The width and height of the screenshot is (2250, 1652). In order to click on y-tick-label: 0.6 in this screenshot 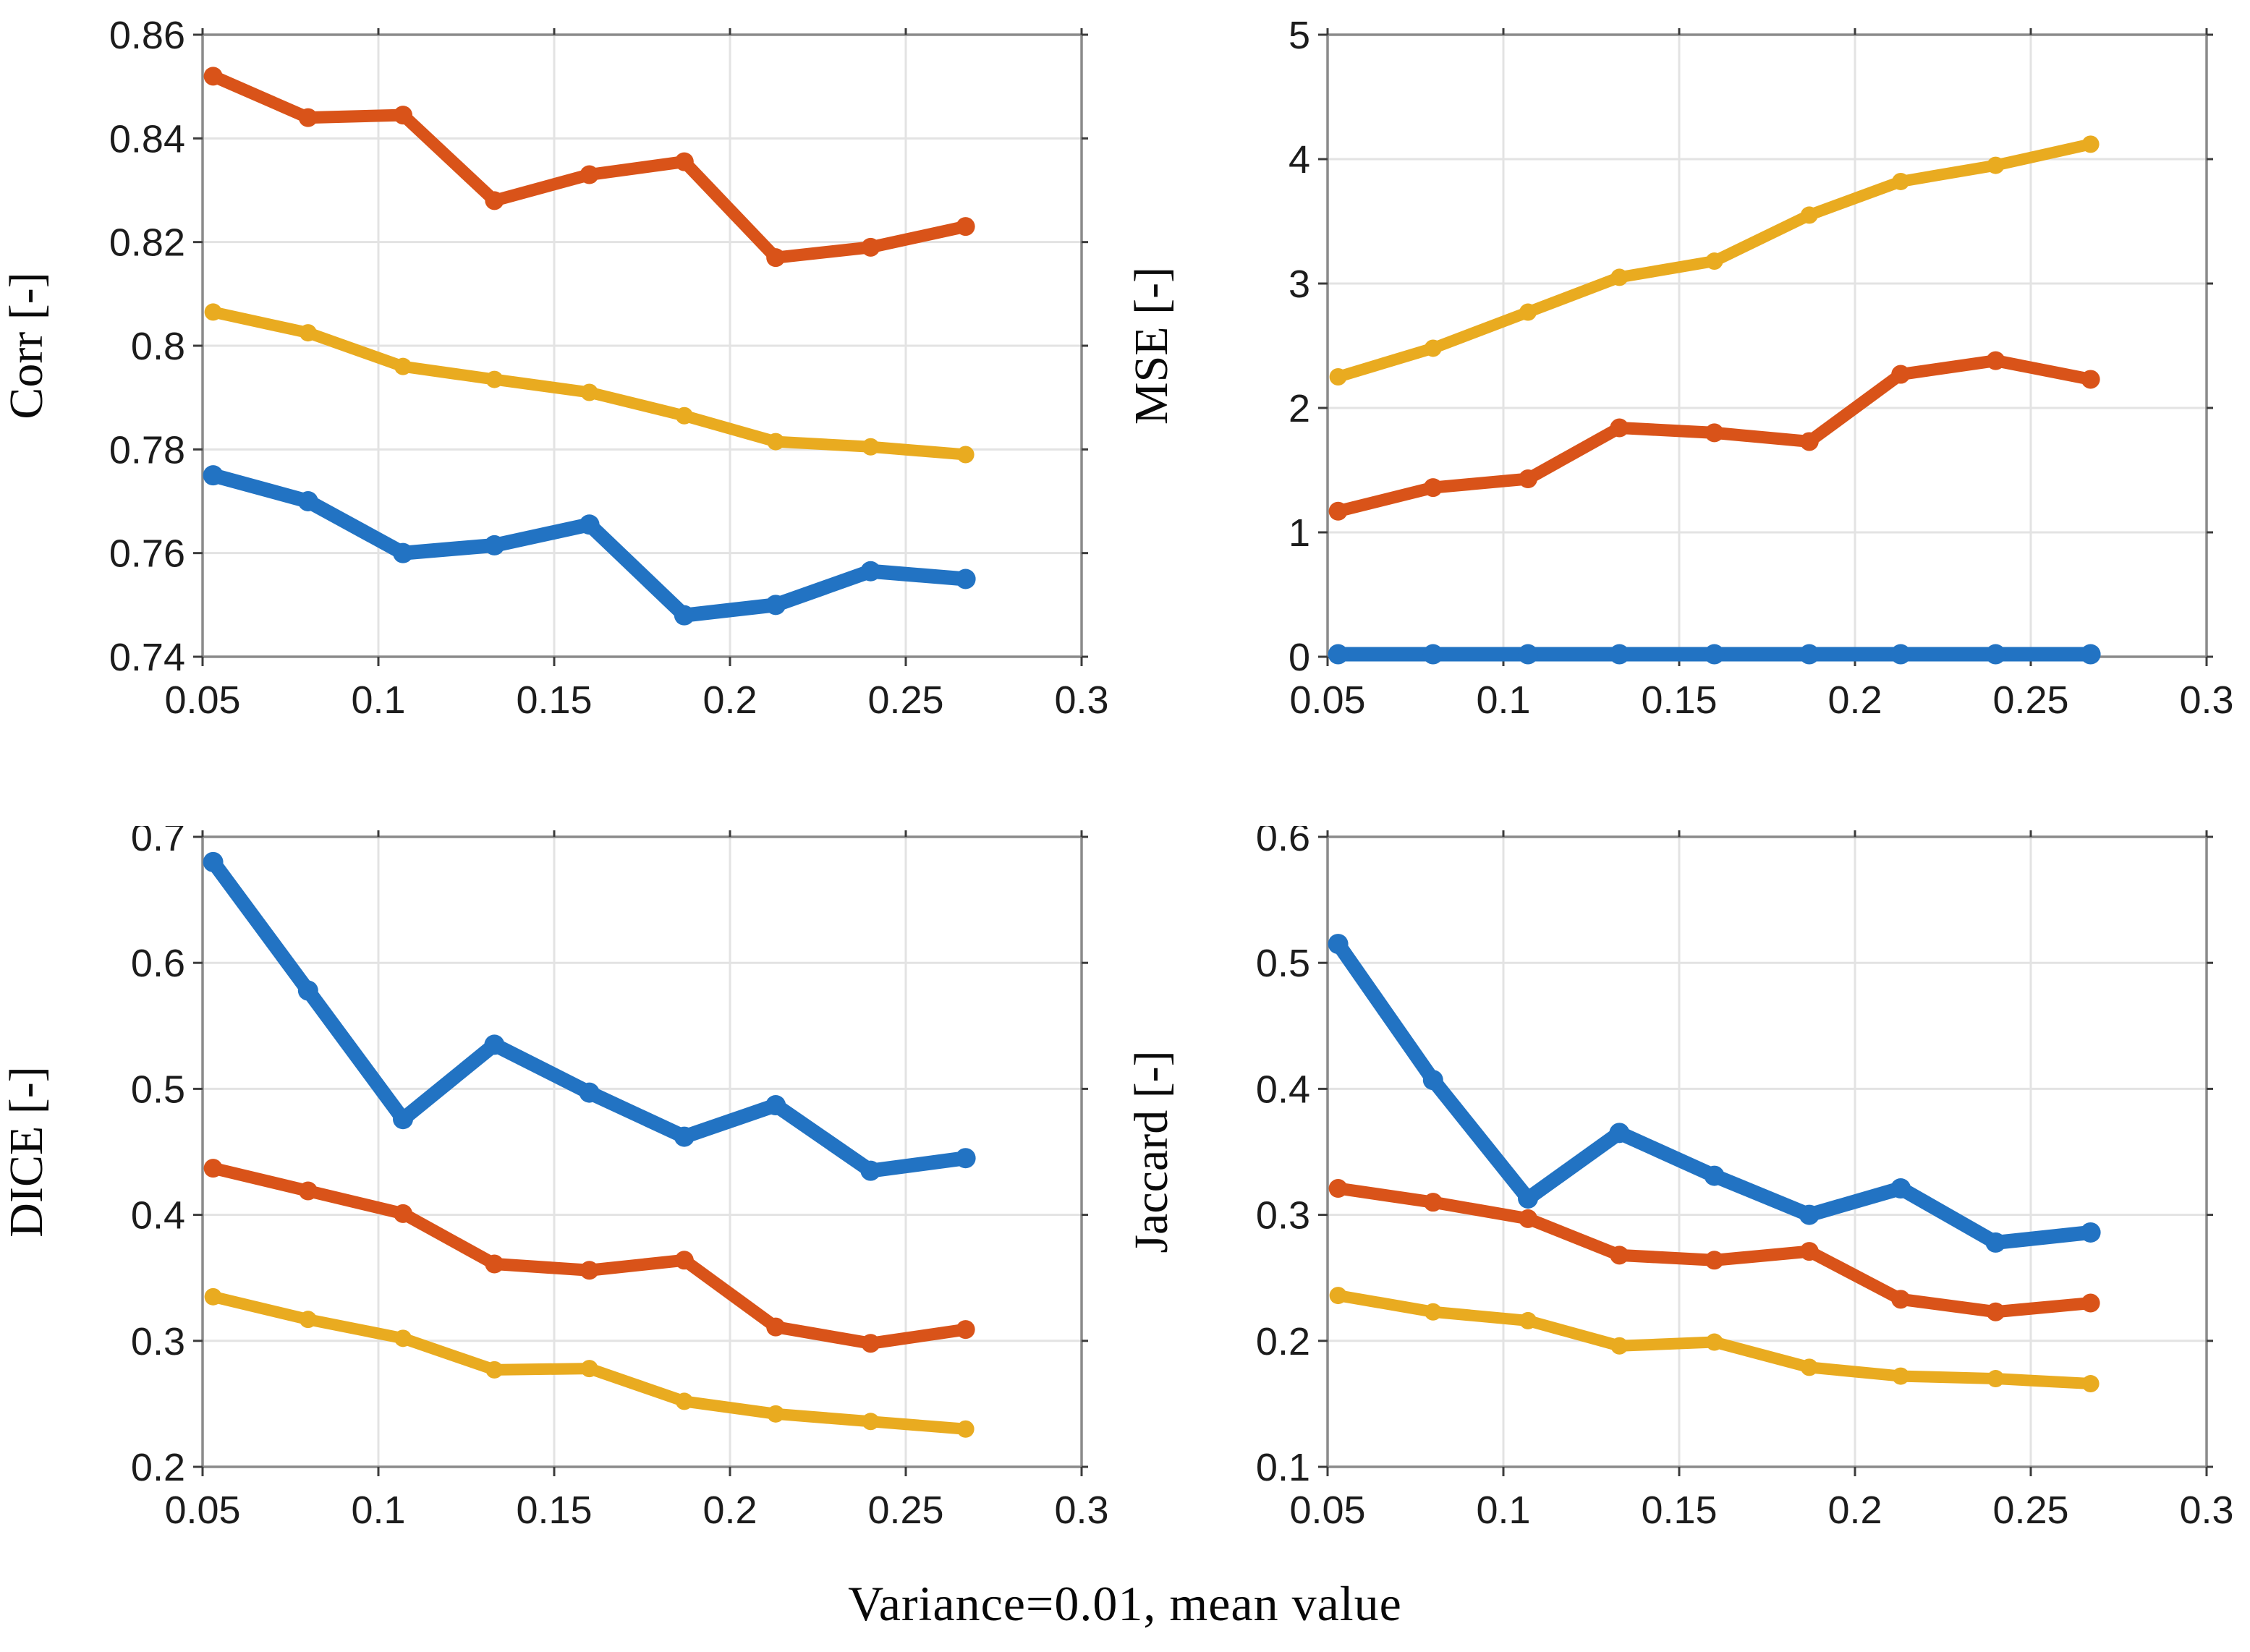, I will do `click(158, 963)`.